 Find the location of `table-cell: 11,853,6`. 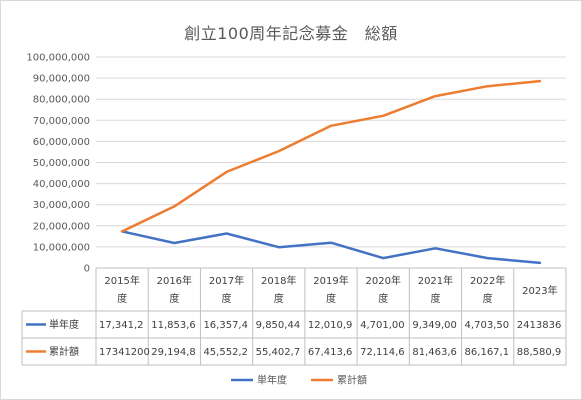

table-cell: 11,853,6 is located at coordinates (173, 325).